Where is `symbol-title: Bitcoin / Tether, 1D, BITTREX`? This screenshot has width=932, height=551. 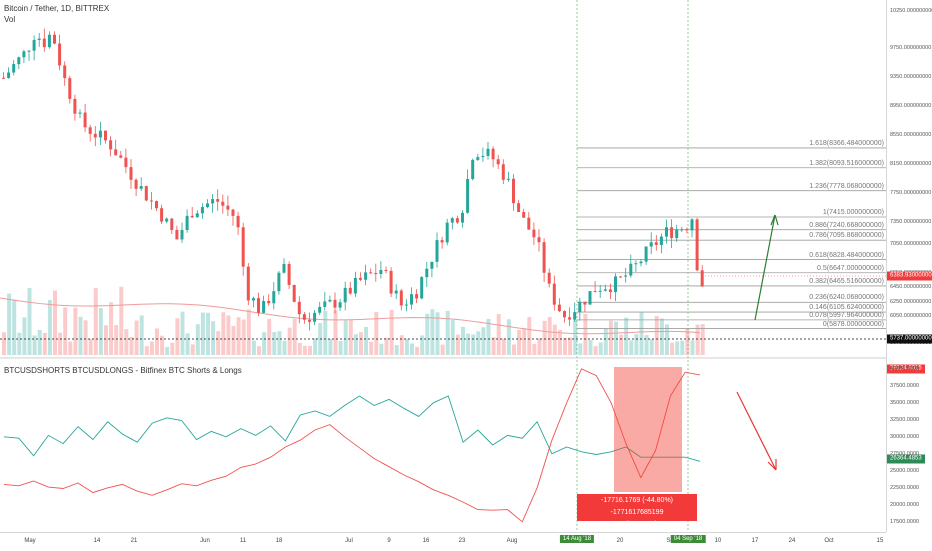
symbol-title: Bitcoin / Tether, 1D, BITTREX is located at coordinates (57, 8).